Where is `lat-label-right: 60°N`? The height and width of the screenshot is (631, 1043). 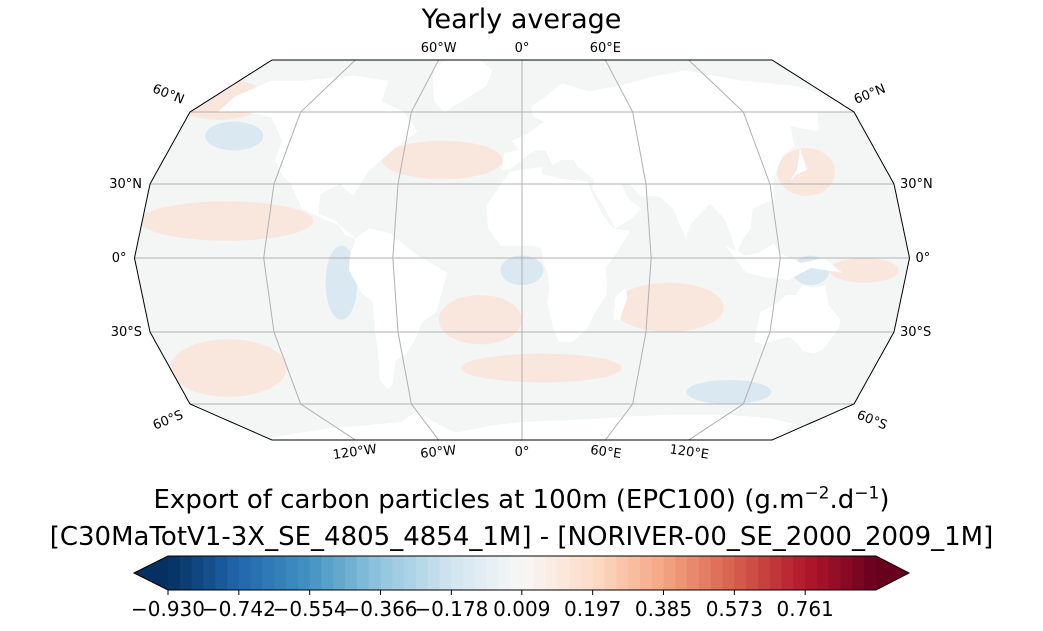 lat-label-right: 60°N is located at coordinates (870, 95).